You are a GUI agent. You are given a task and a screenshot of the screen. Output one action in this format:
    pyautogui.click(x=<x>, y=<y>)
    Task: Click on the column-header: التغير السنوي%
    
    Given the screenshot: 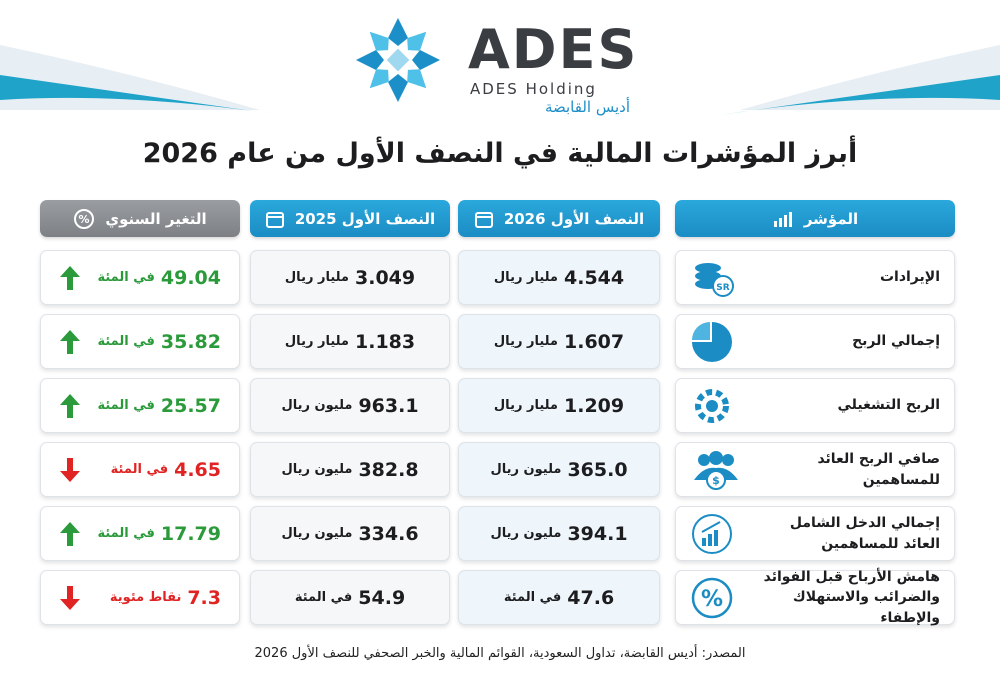 What is the action you would take?
    pyautogui.click(x=140, y=218)
    